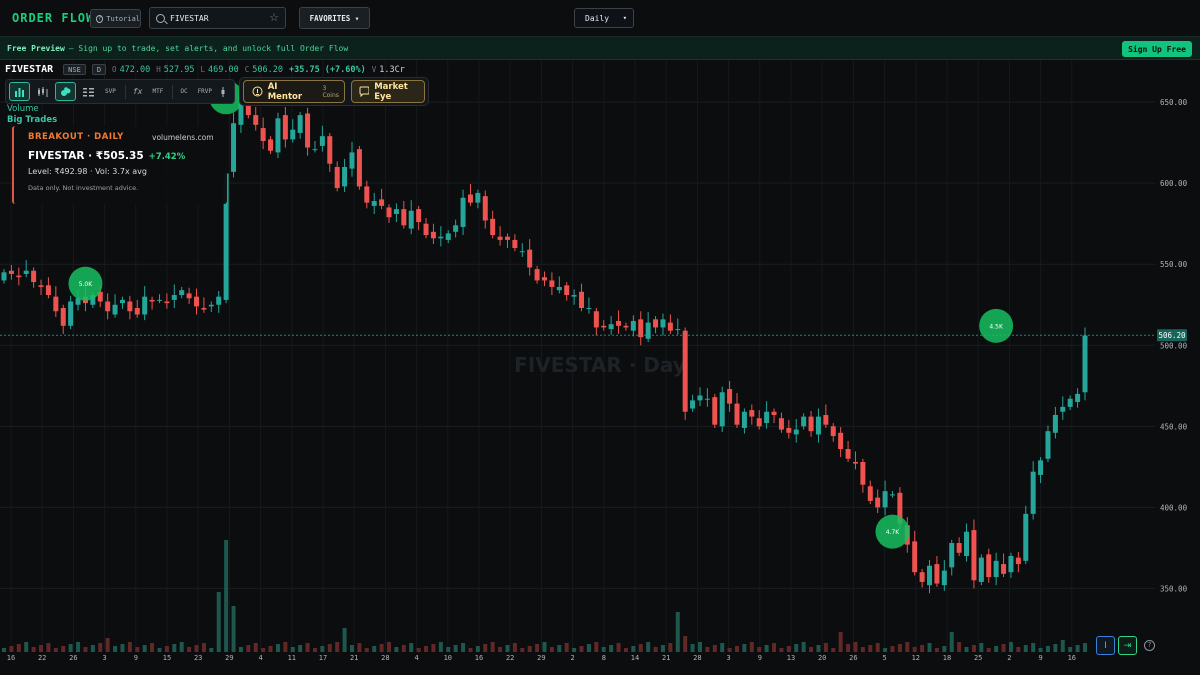 The image size is (1200, 675). I want to click on search-input, so click(217, 18).